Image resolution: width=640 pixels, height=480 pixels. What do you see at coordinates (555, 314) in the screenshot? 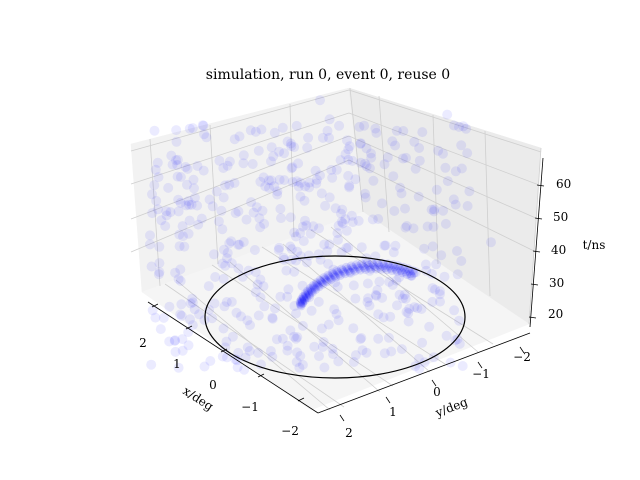
I see `z-tick-label: 20` at bounding box center [555, 314].